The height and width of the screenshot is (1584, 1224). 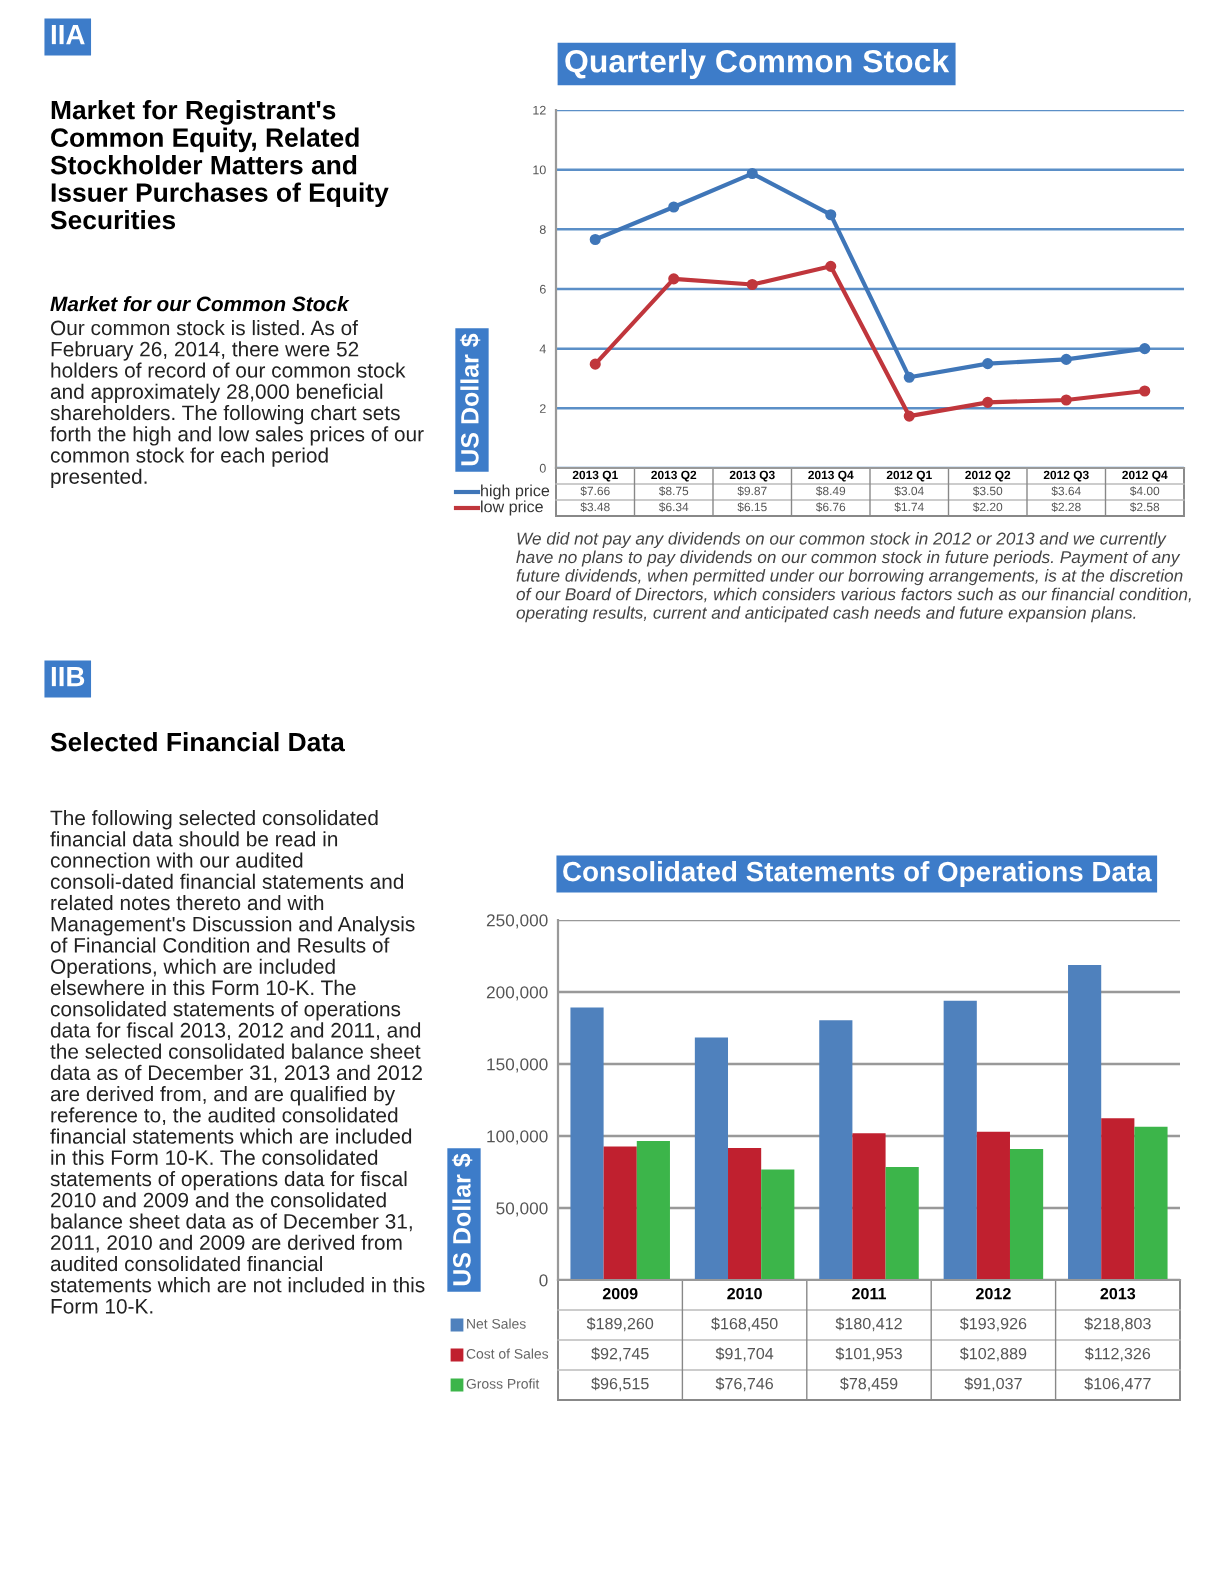 I want to click on data-label: $102,889, so click(x=993, y=1354).